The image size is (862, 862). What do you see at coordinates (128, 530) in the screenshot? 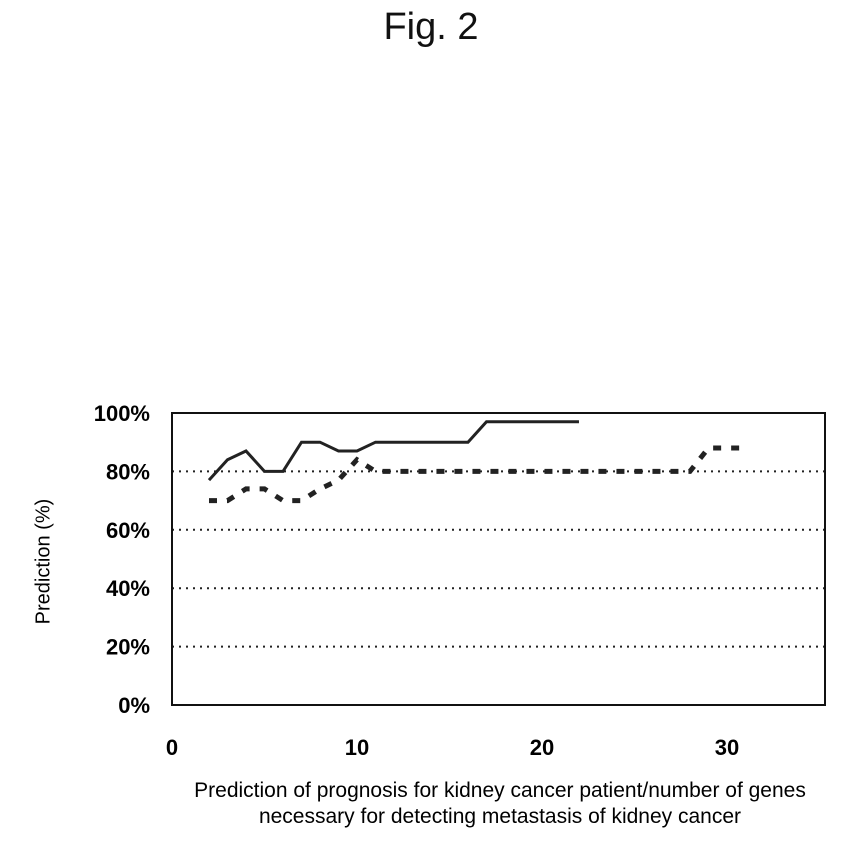
I see `y-tick-label: 60%` at bounding box center [128, 530].